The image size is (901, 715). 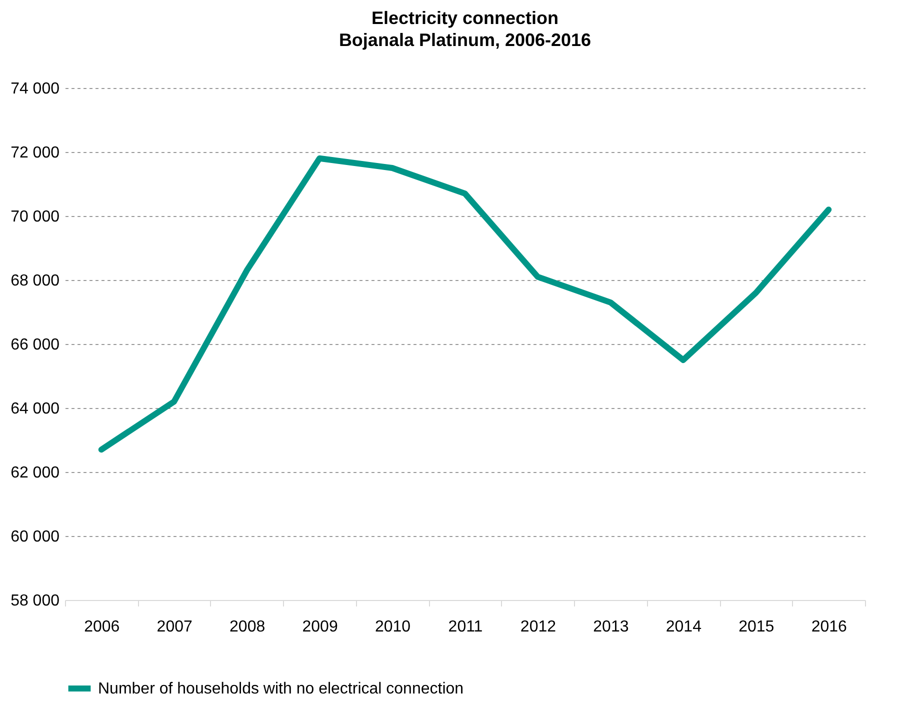 I want to click on x-tick-label: 2007, so click(x=174, y=627).